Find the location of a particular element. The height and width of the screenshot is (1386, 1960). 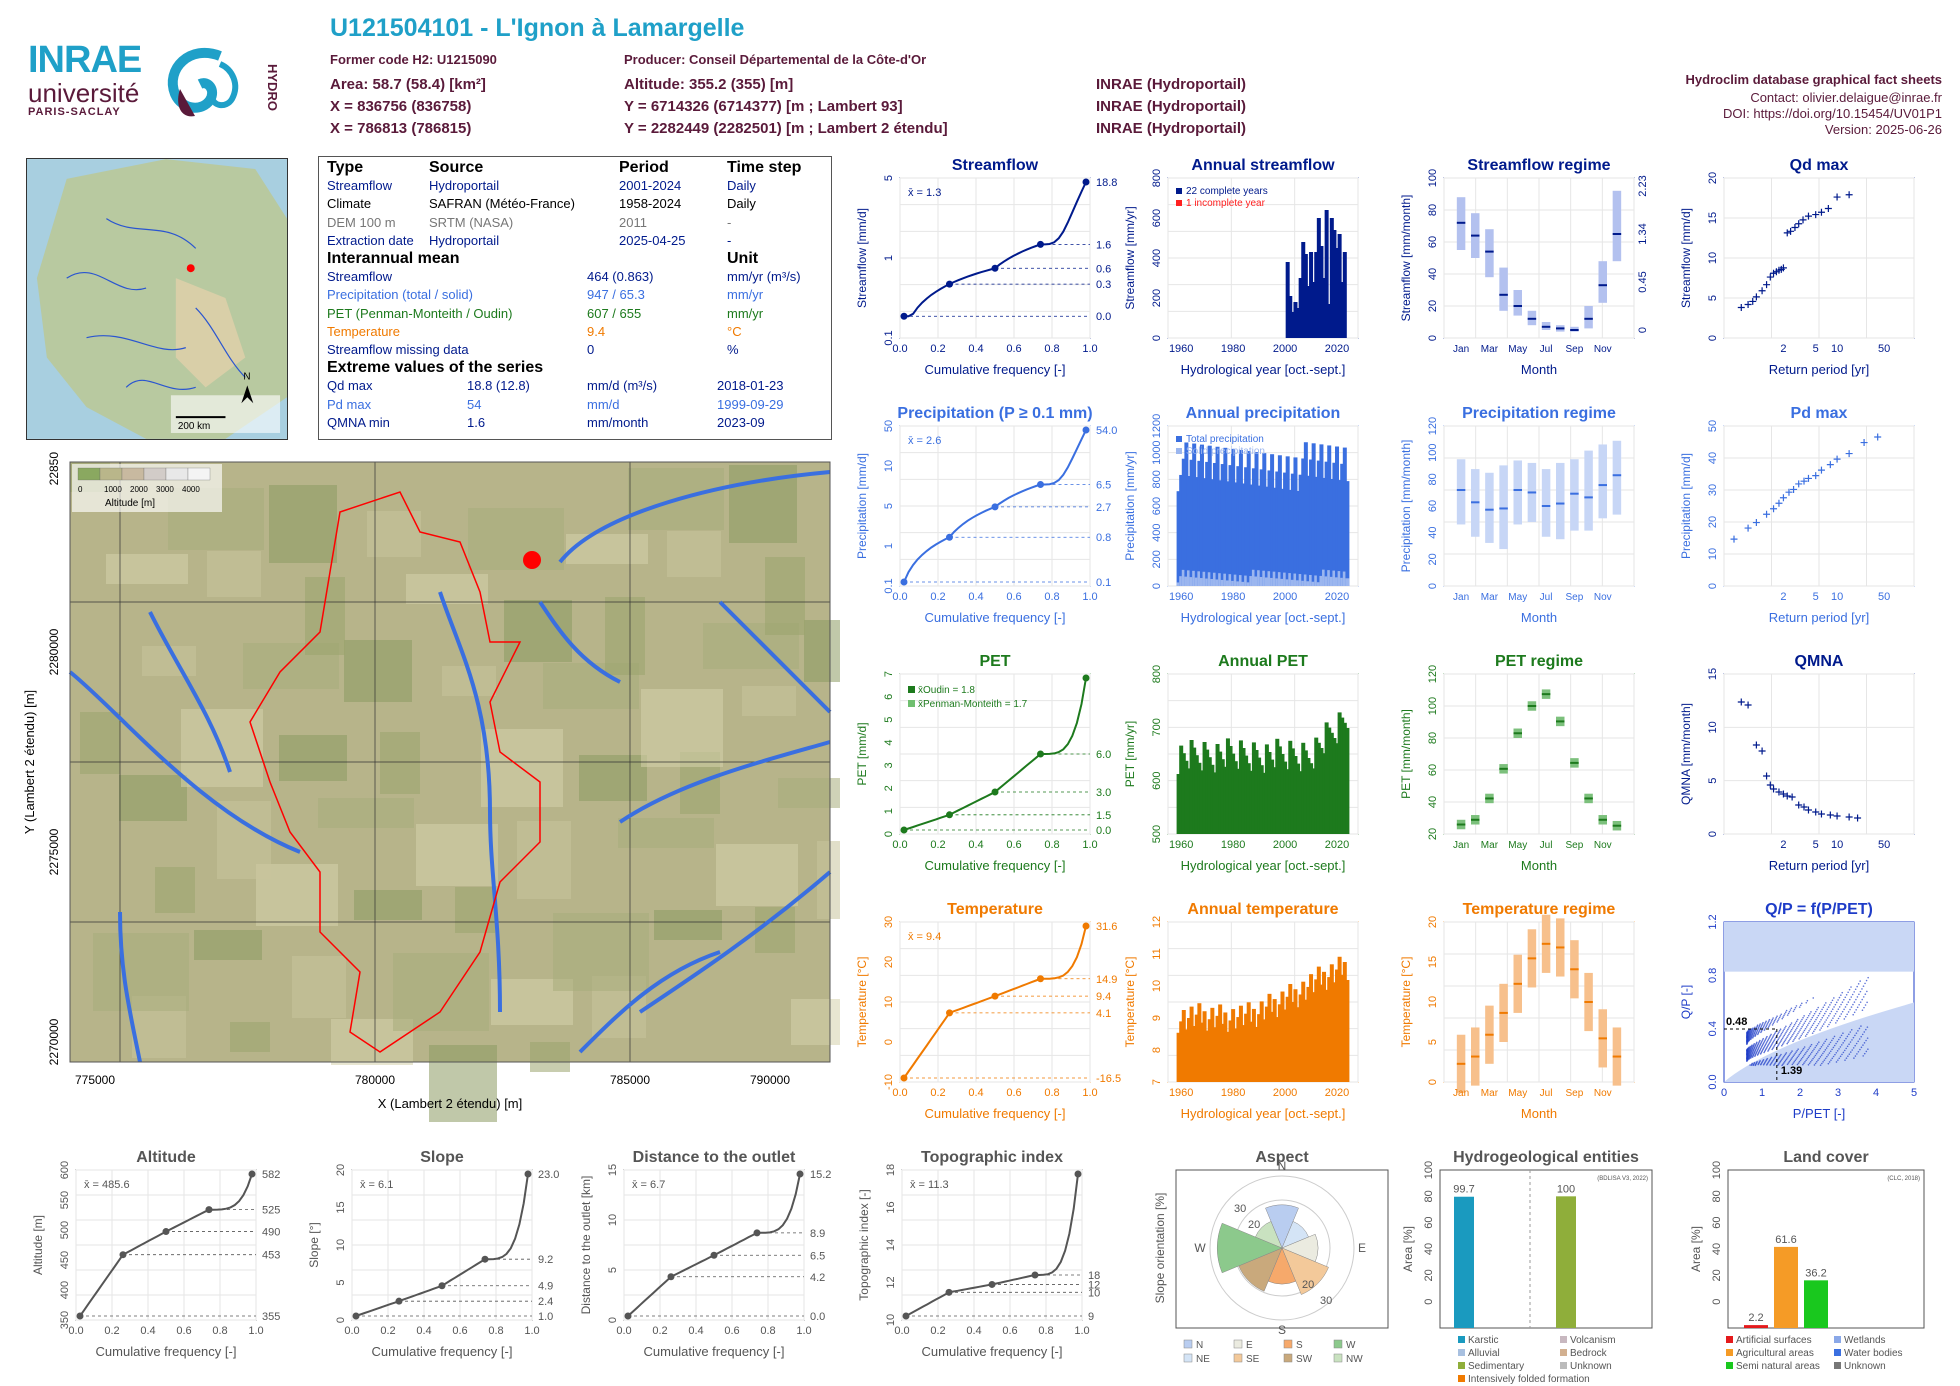

right-tick: 31.6 is located at coordinates (1106, 927).